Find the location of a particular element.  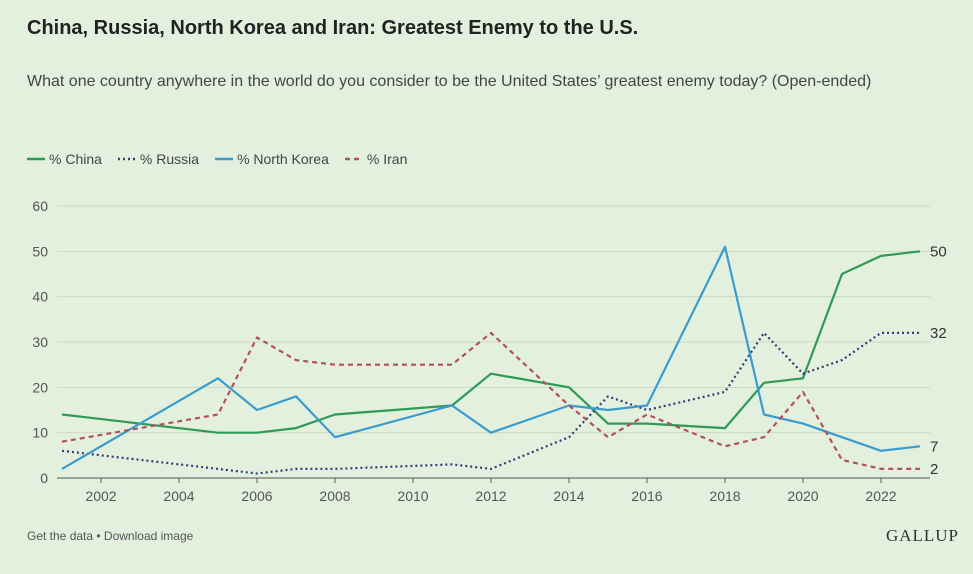

legend-item-russia: % Russia is located at coordinates (158, 159).